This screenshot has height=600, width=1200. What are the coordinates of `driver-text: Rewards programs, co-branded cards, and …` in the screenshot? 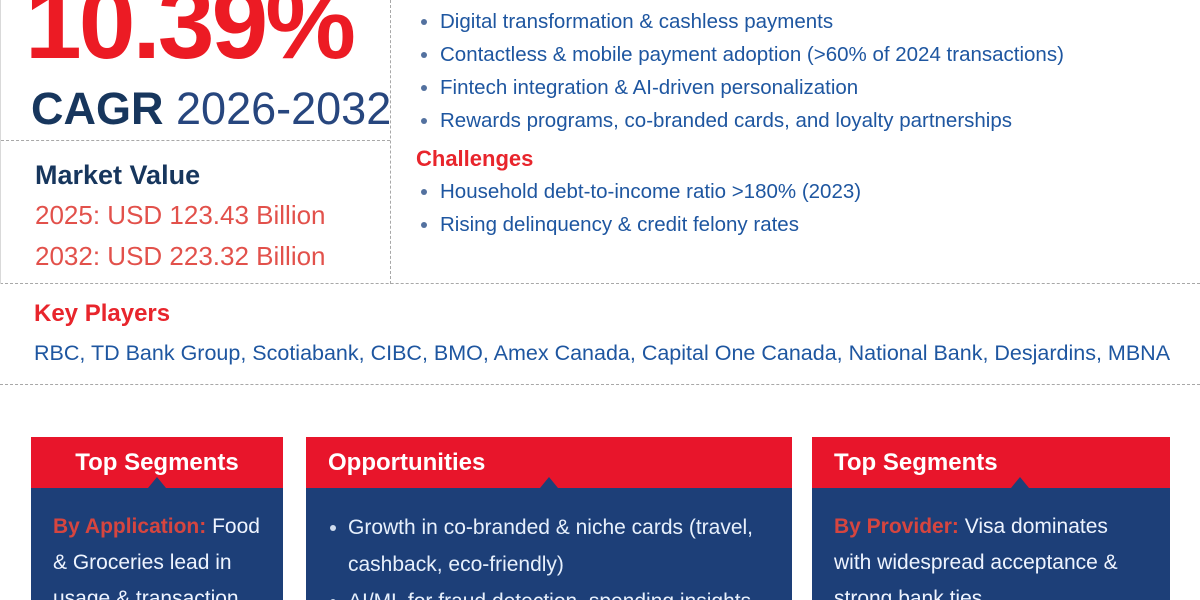 It's located at (726, 120).